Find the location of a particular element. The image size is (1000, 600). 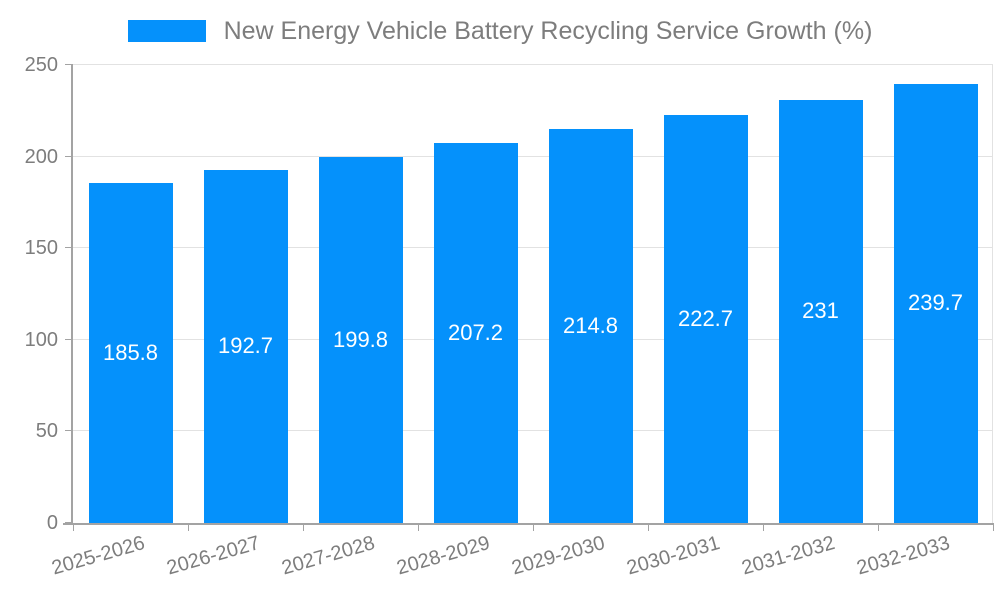

legend-swatch is located at coordinates (166, 31).